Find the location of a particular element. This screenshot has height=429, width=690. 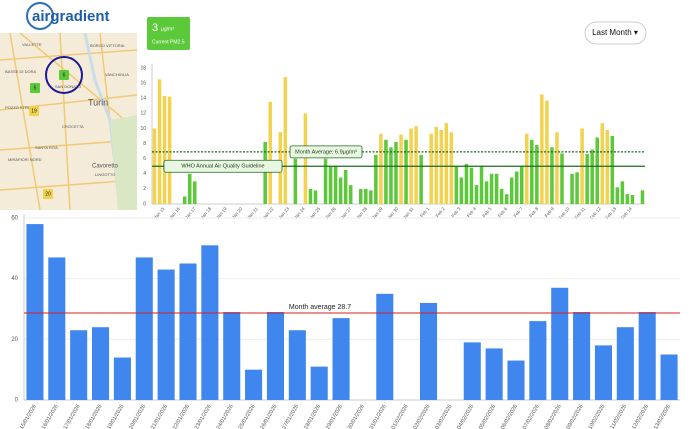

logo: airgradient is located at coordinates (71, 16).